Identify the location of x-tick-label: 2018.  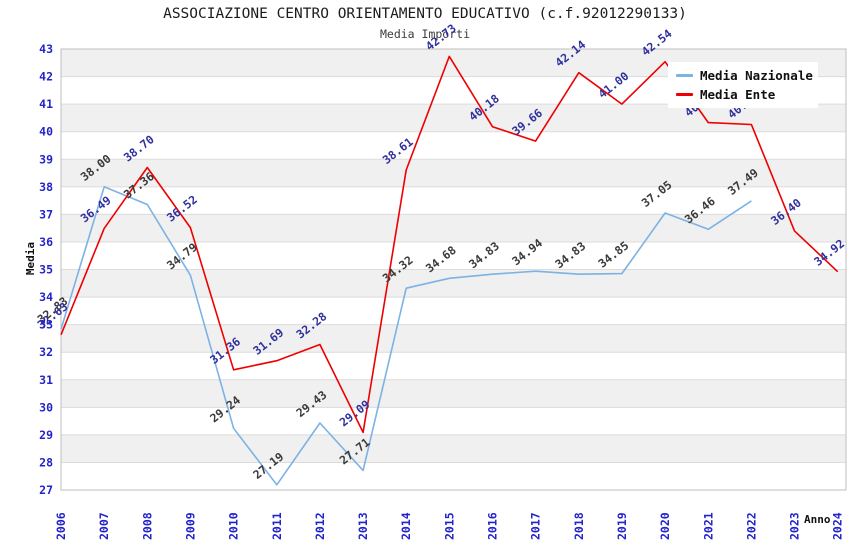
(579, 526).